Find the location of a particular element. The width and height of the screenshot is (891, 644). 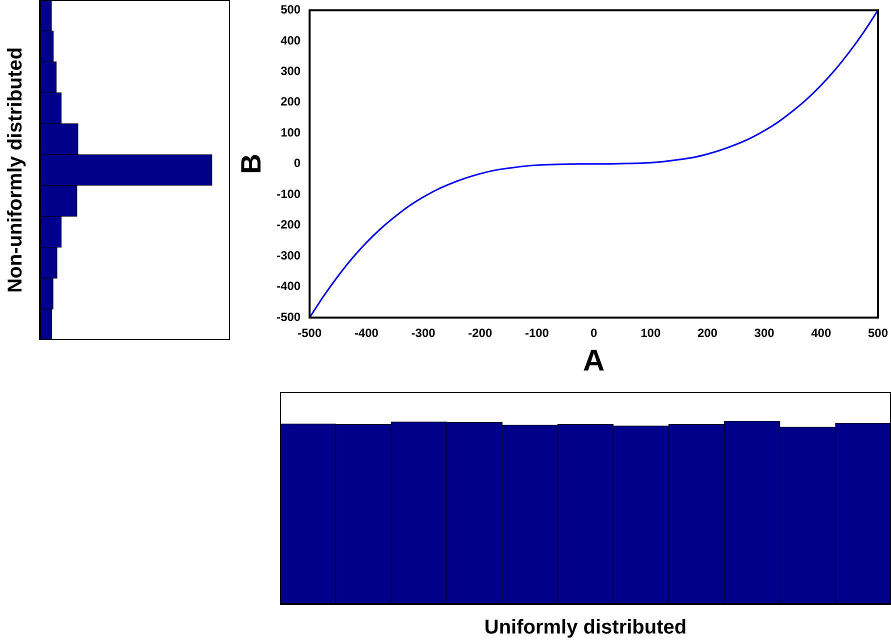

x-tick-label: 100 is located at coordinates (650, 333).